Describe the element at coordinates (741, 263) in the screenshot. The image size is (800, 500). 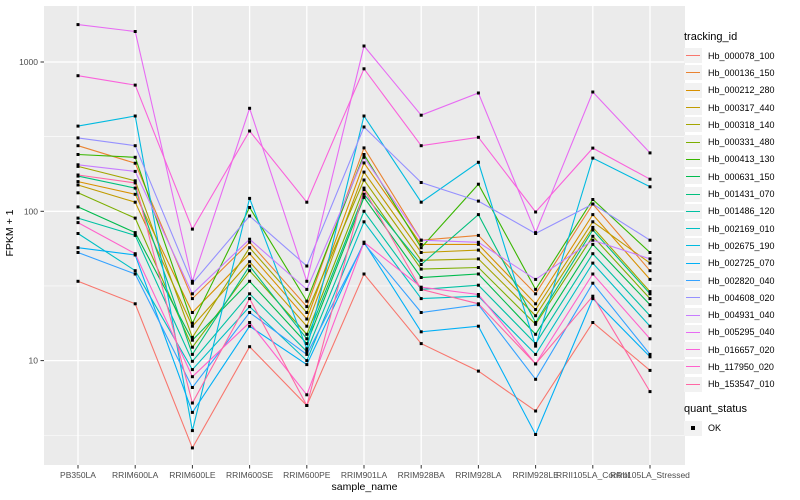
I see `legend-item: Hb_002725_070` at that location.